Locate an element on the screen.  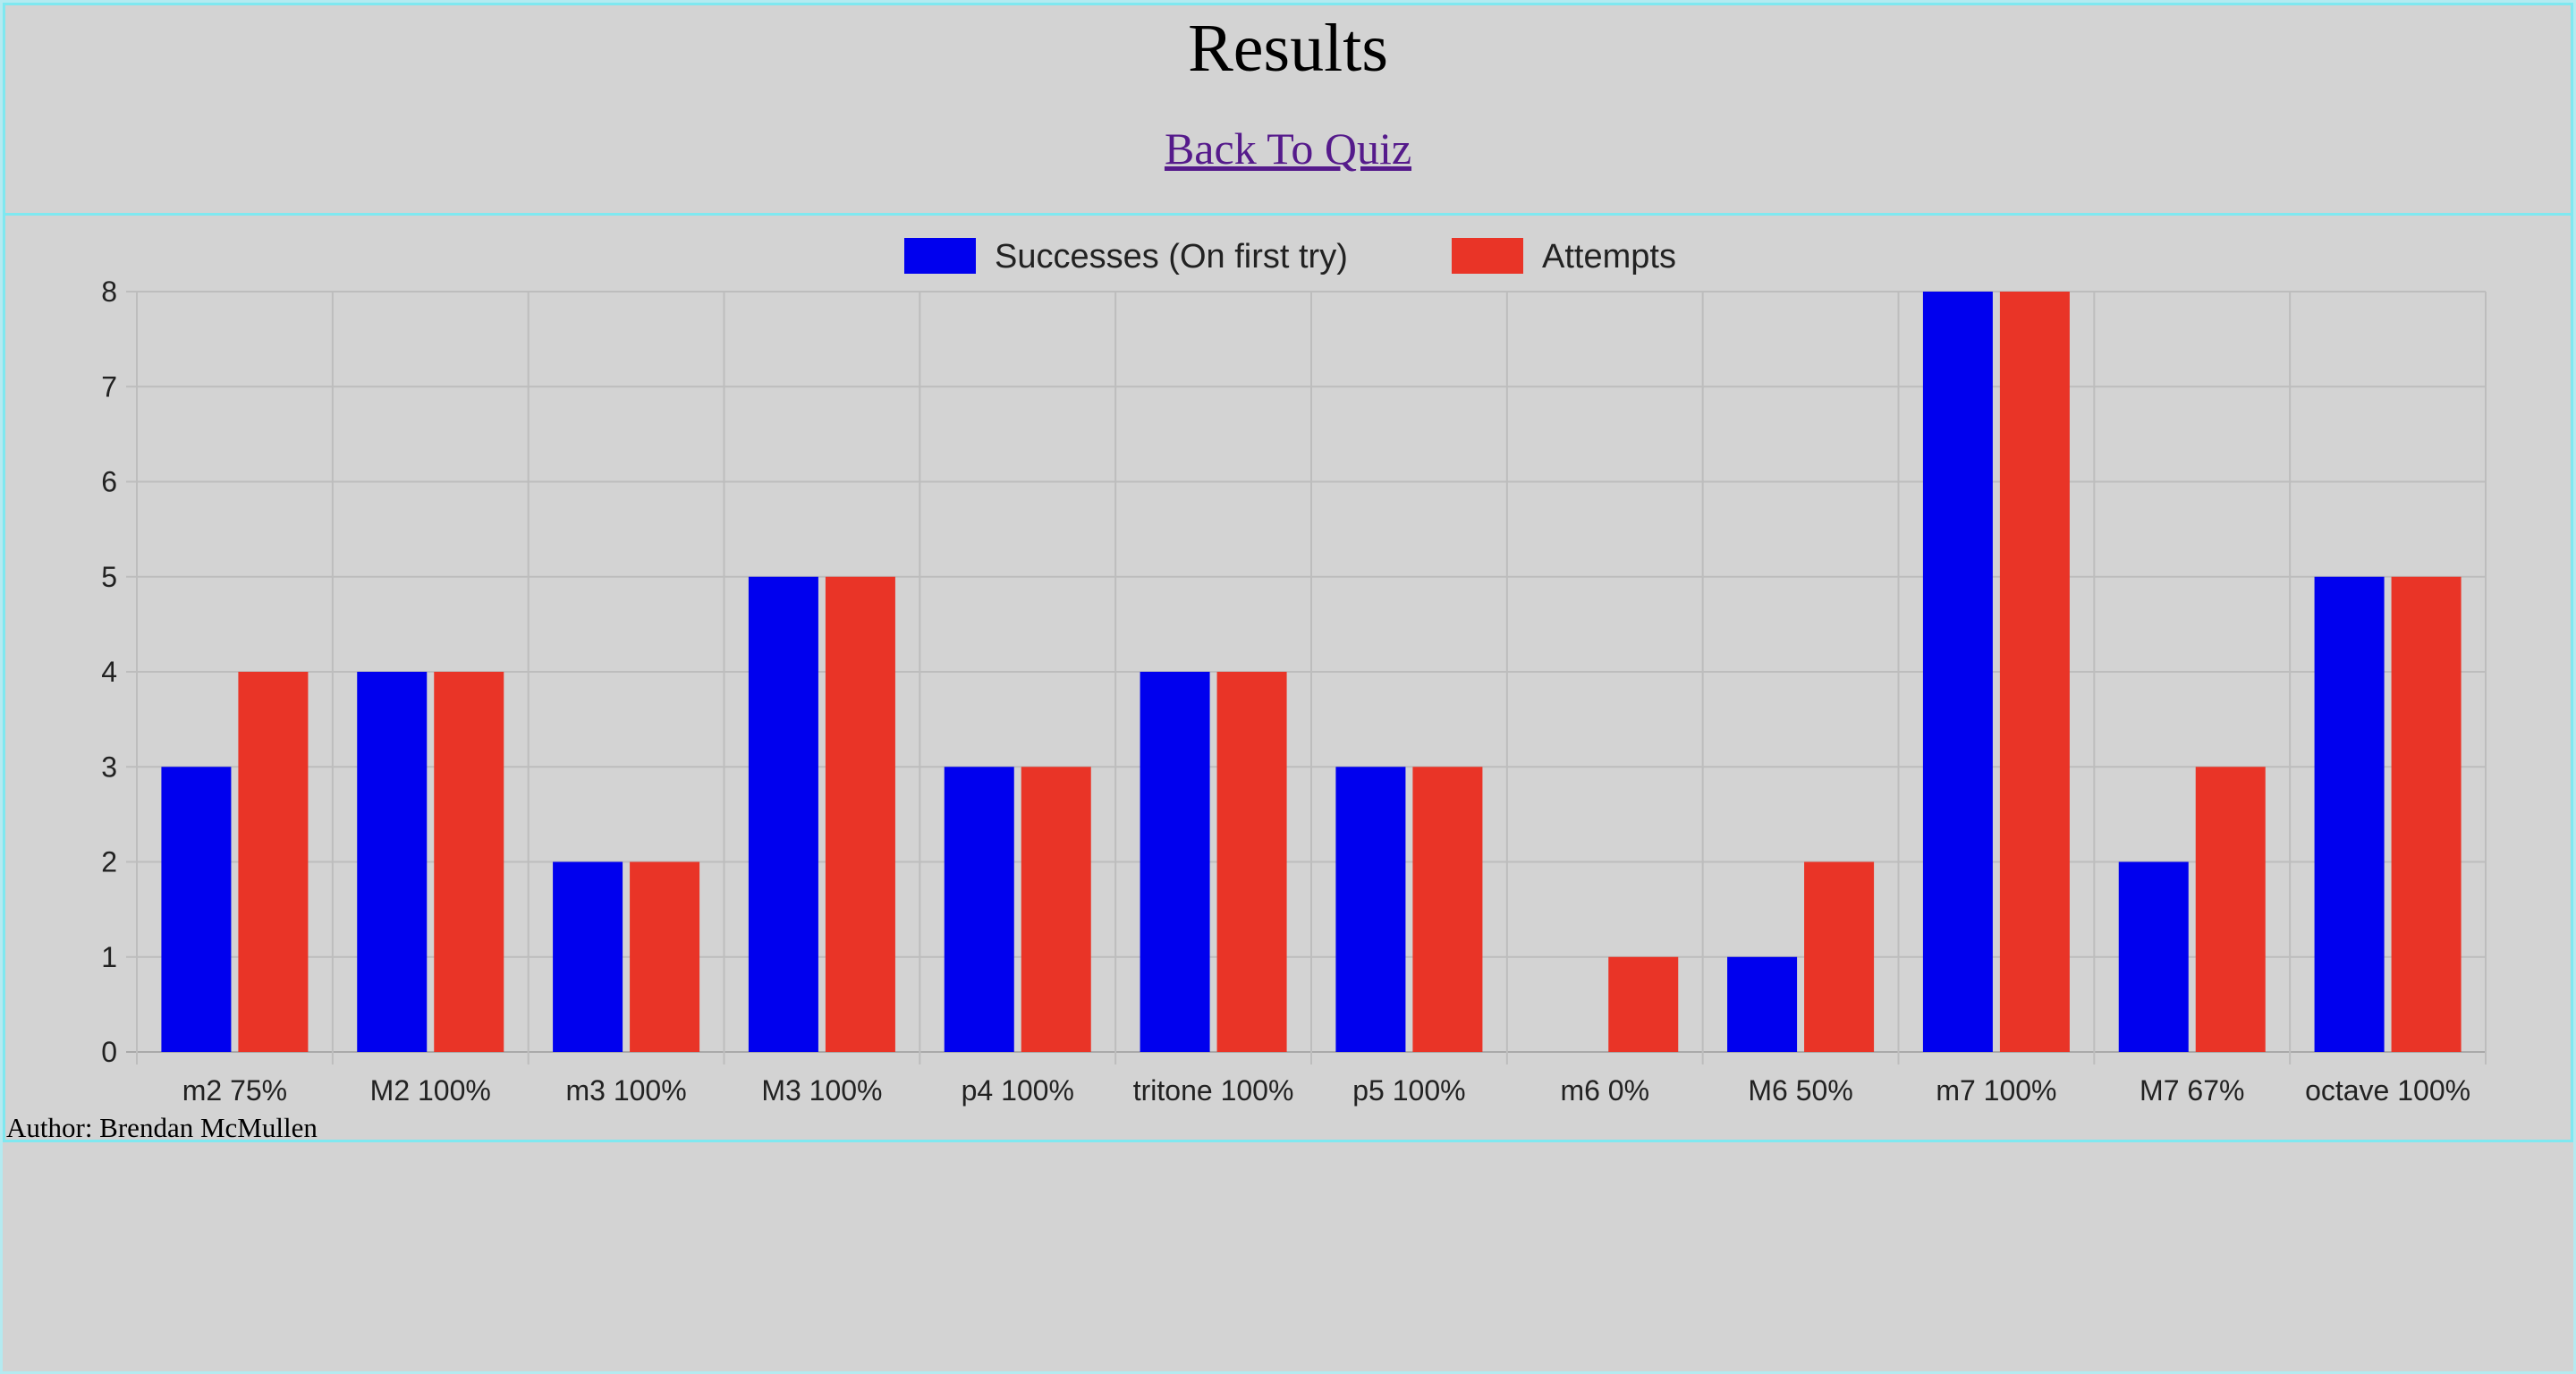
legend-swatch-successes is located at coordinates (940, 256).